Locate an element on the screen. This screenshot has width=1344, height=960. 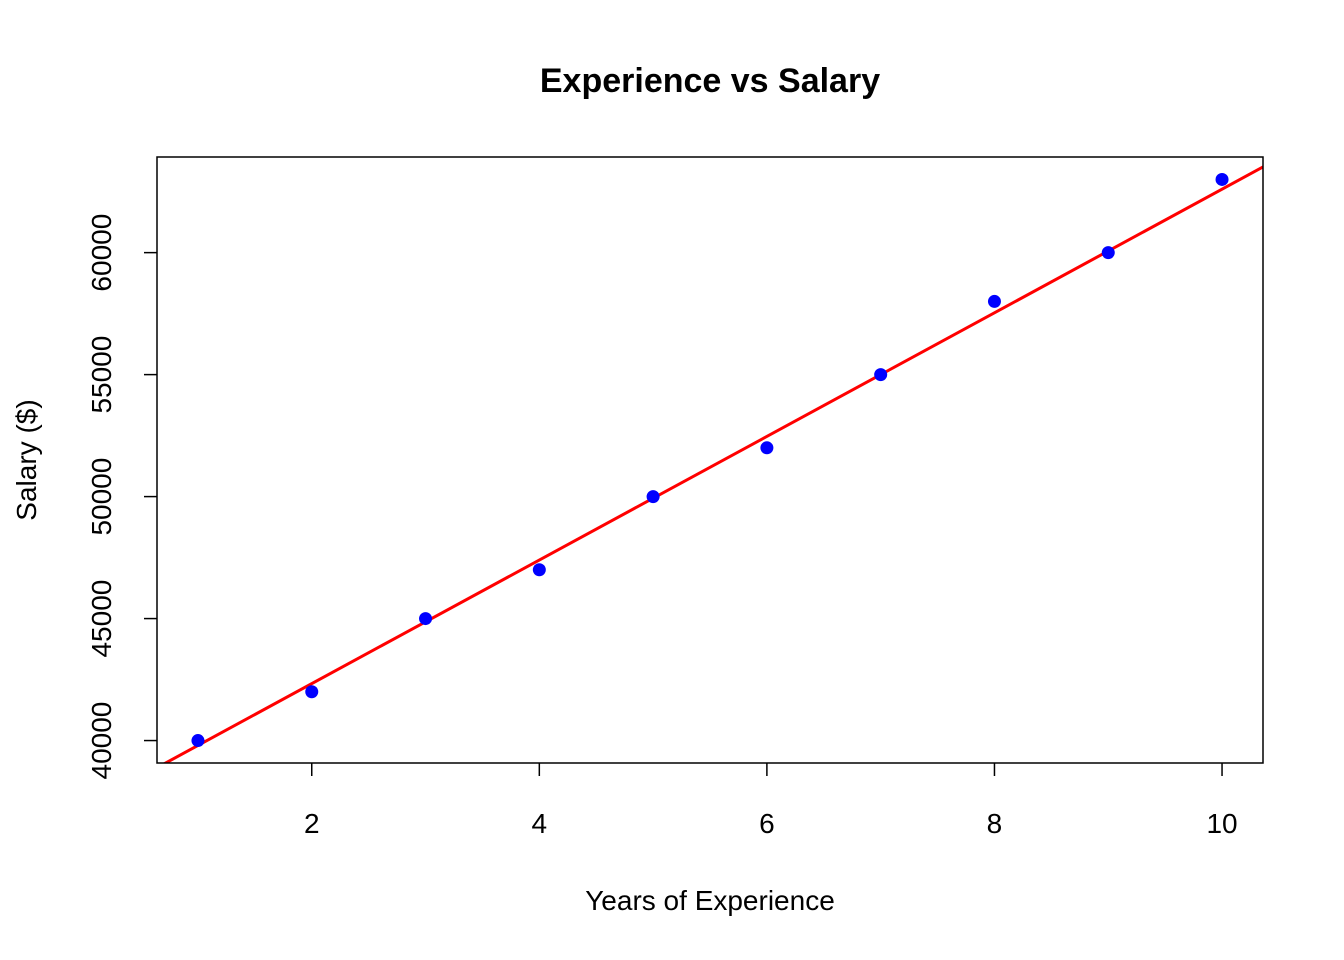
y-tick-label: 45000 is located at coordinates (101, 619).